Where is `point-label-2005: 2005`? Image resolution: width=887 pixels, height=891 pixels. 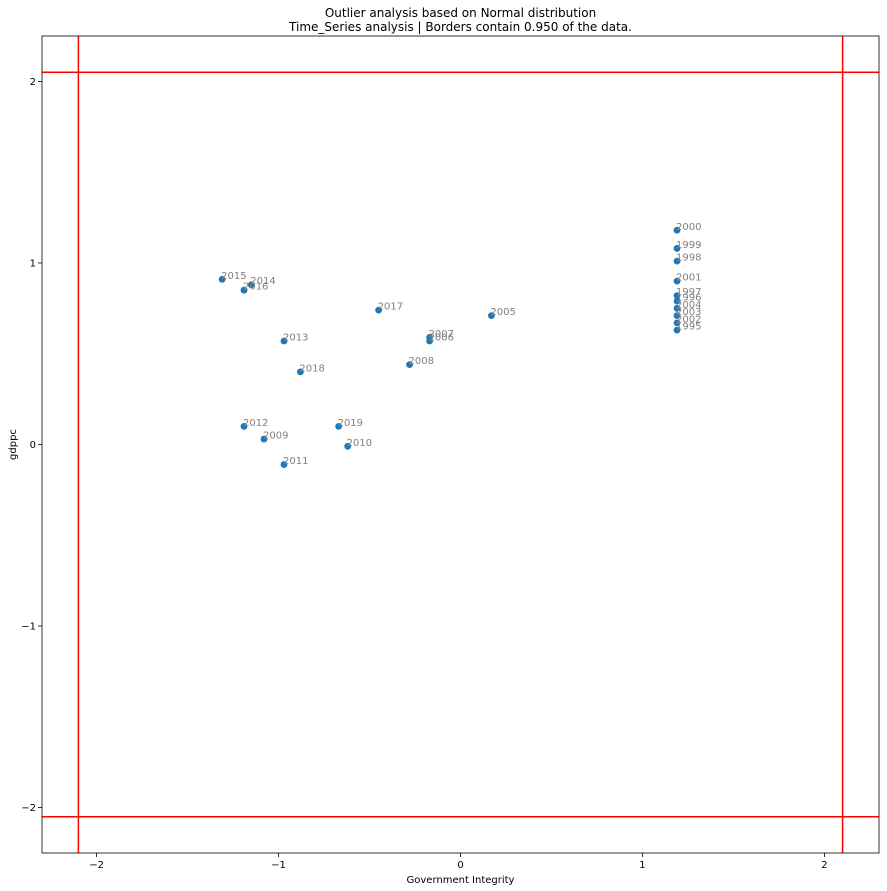
point-label-2005: 2005 is located at coordinates (502, 312).